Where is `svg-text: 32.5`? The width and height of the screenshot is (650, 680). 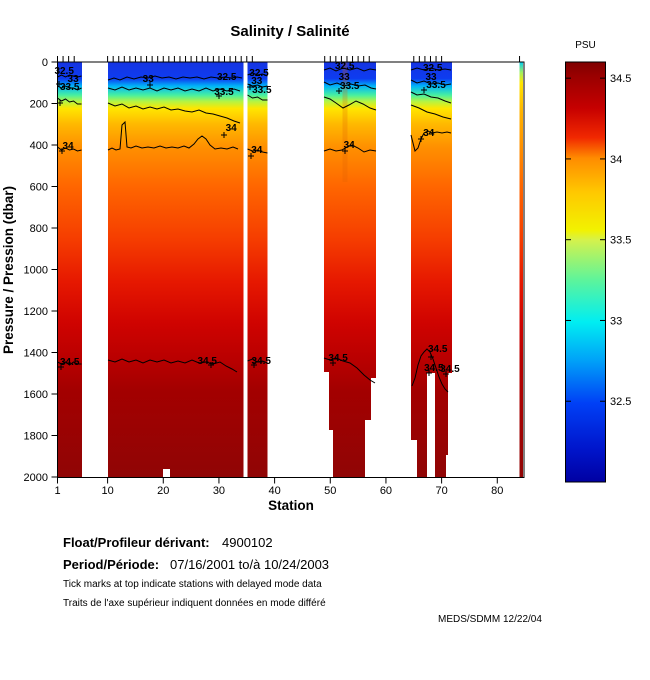 svg-text: 32.5 is located at coordinates (620, 402).